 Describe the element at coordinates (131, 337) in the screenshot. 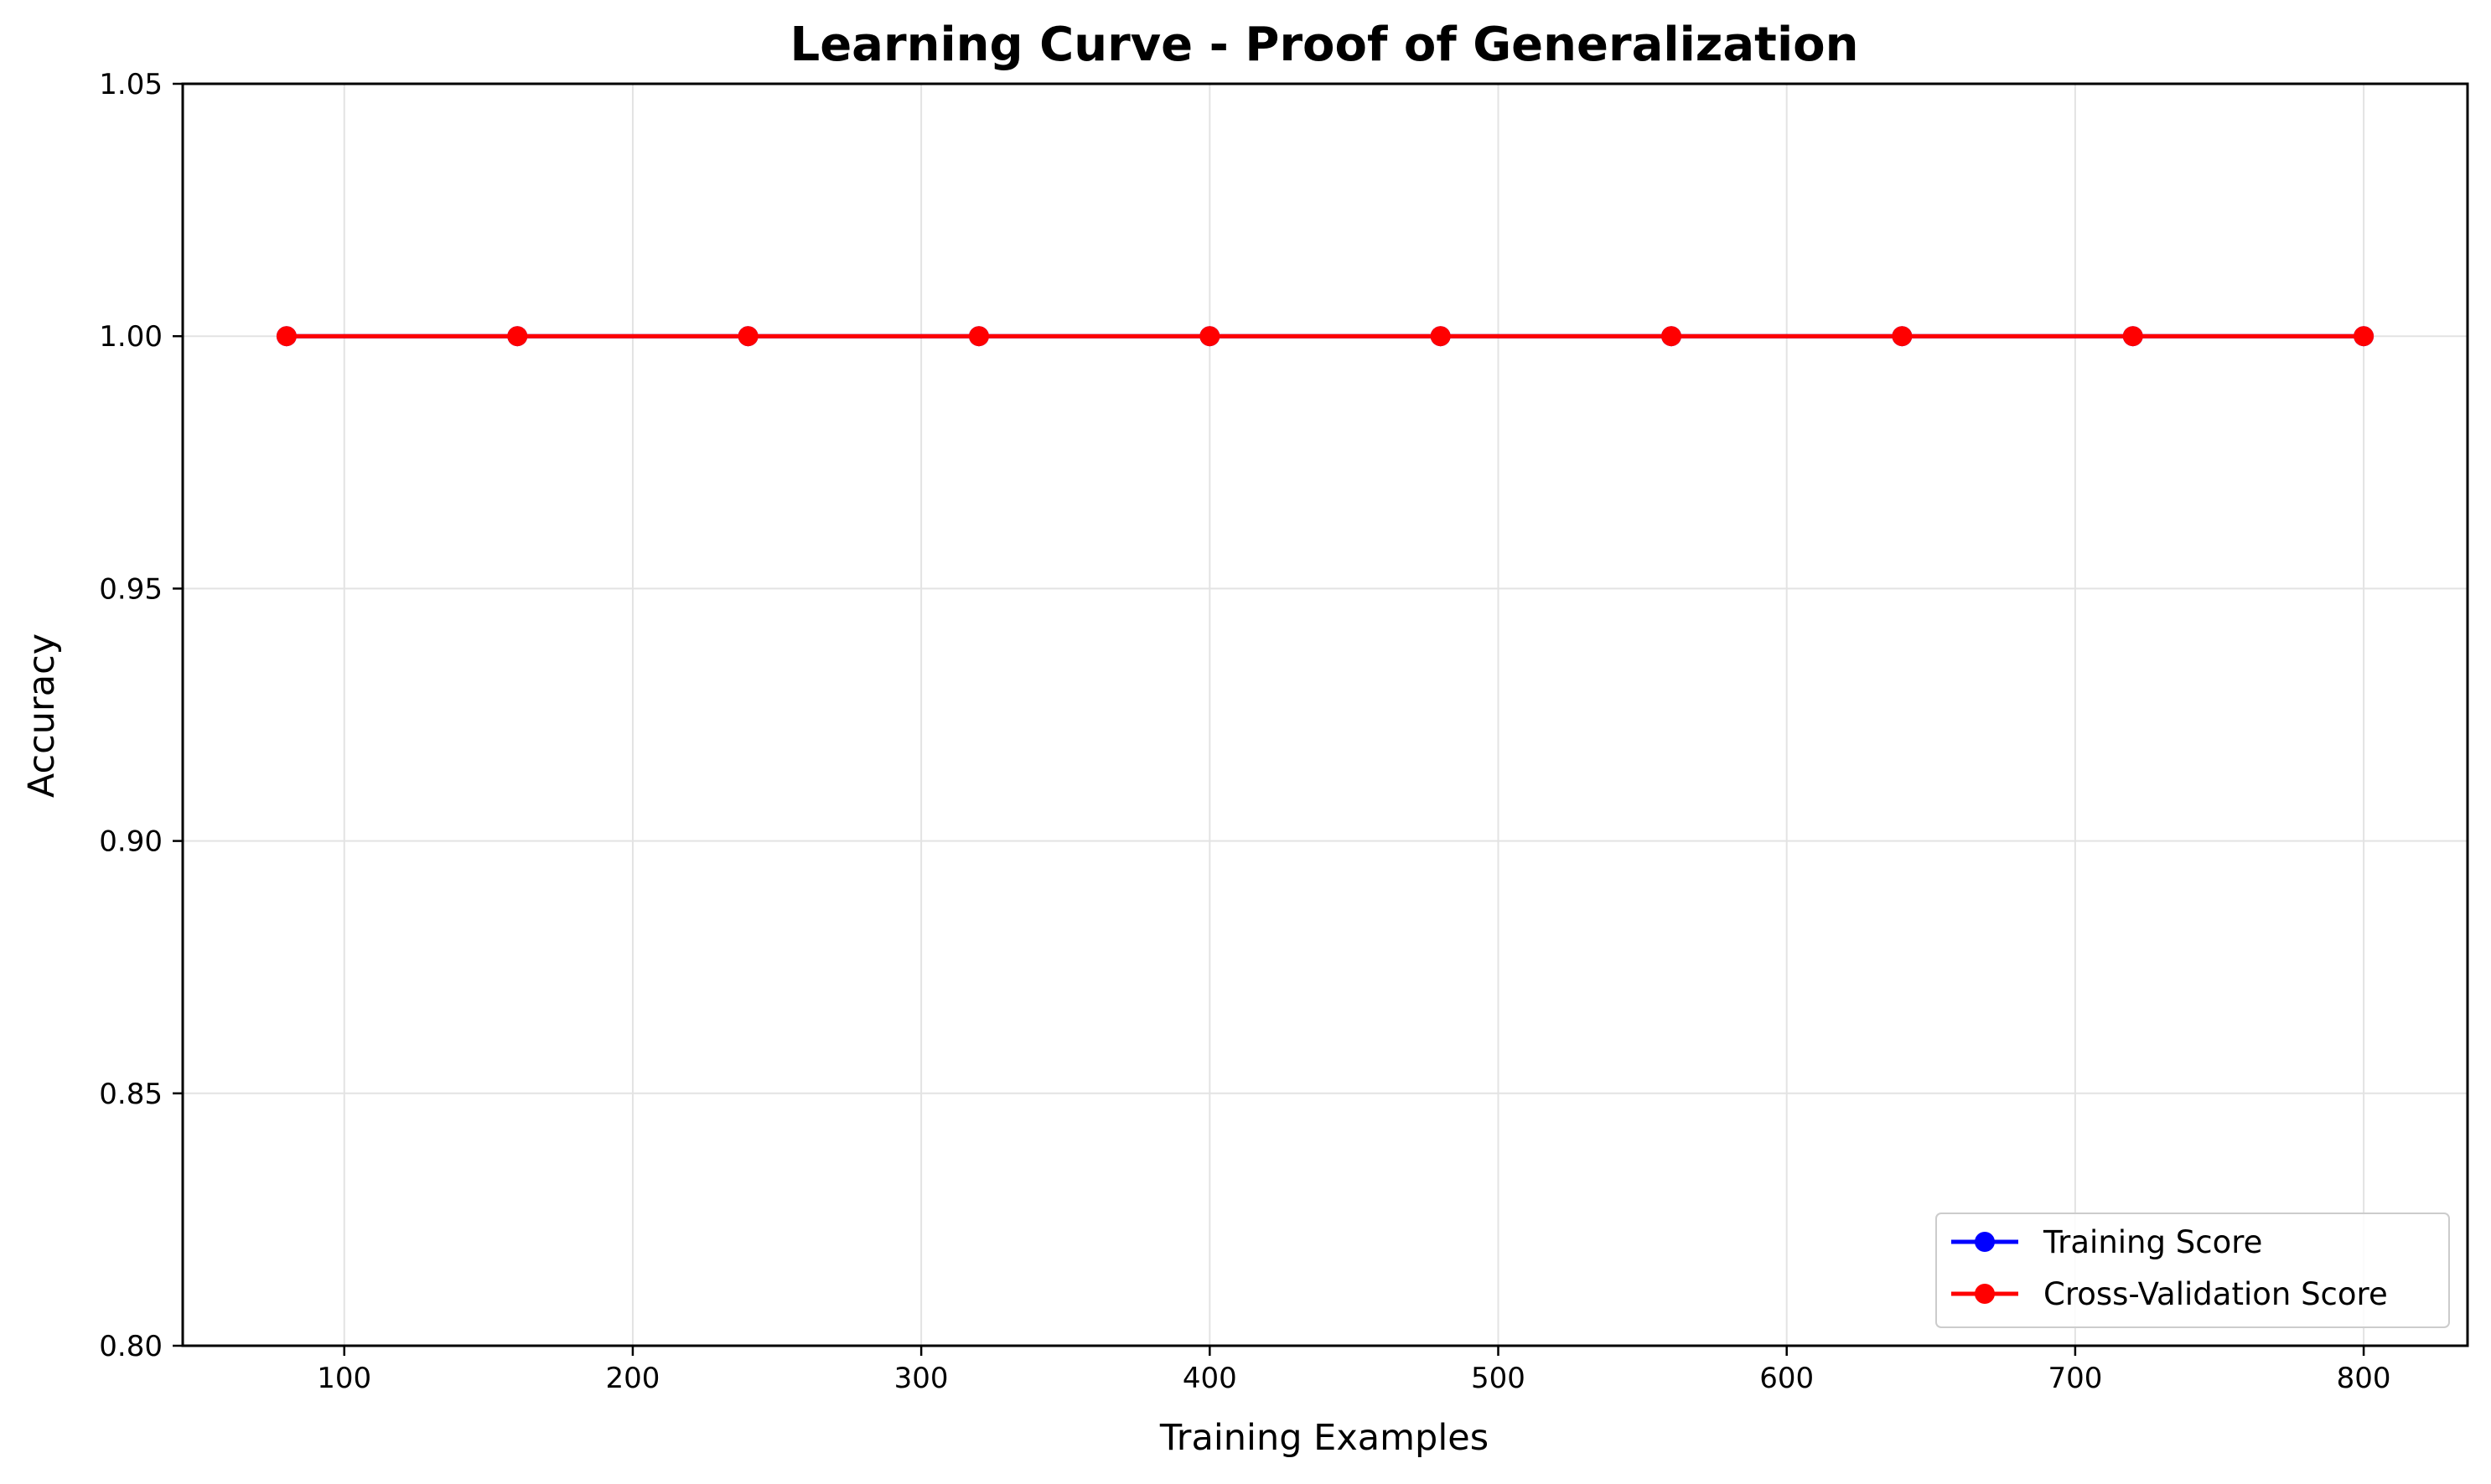

I see `y-tick-label: 1.00` at that location.